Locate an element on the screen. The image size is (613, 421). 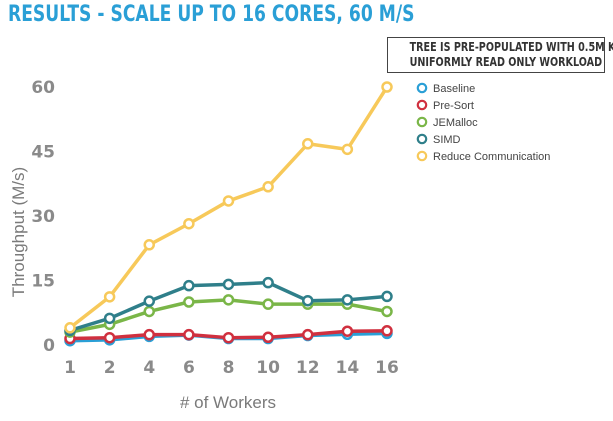
legend-label: SIMD is located at coordinates (447, 140).